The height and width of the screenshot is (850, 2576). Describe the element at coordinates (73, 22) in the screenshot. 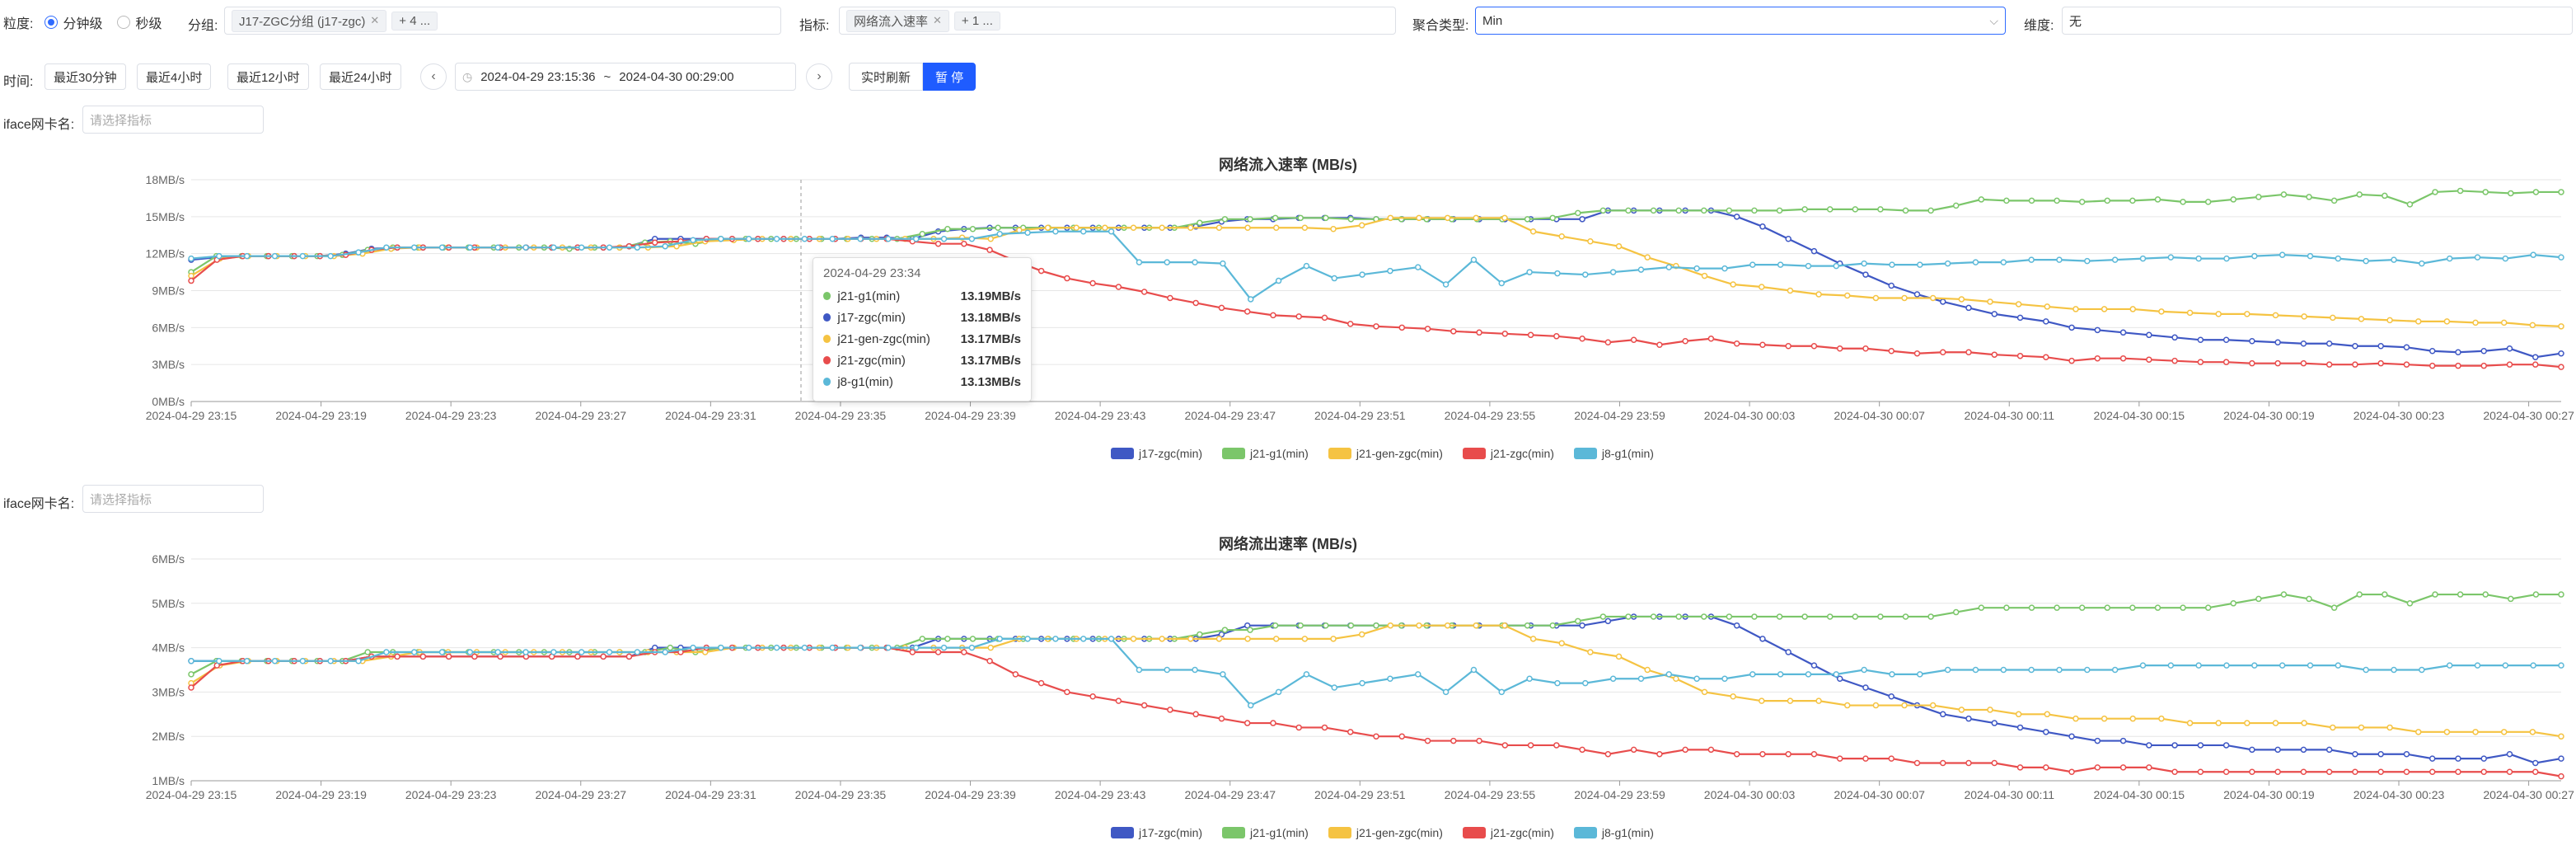

I see `granularity-minute-radio: 分钟级` at that location.